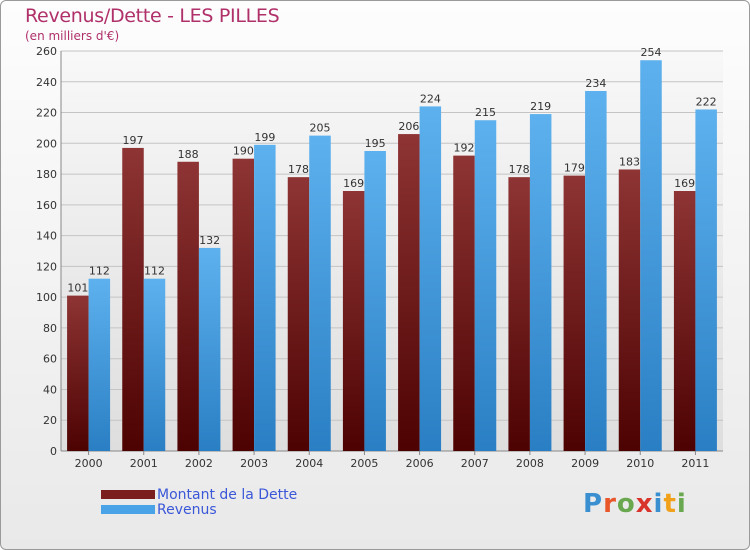 The image size is (750, 550). Describe the element at coordinates (670, 504) in the screenshot. I see `logo-letter: t` at that location.